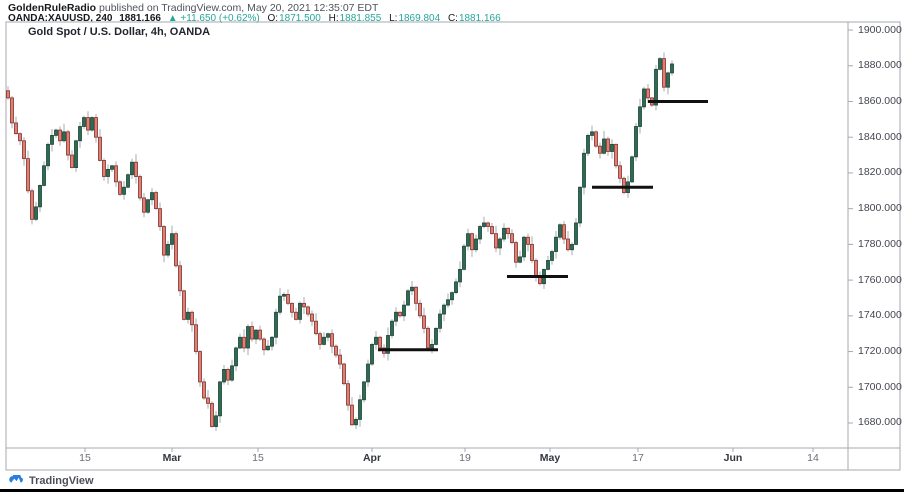 The image size is (904, 494). Describe the element at coordinates (880, 351) in the screenshot. I see `price-axis-label: 1720.000` at that location.